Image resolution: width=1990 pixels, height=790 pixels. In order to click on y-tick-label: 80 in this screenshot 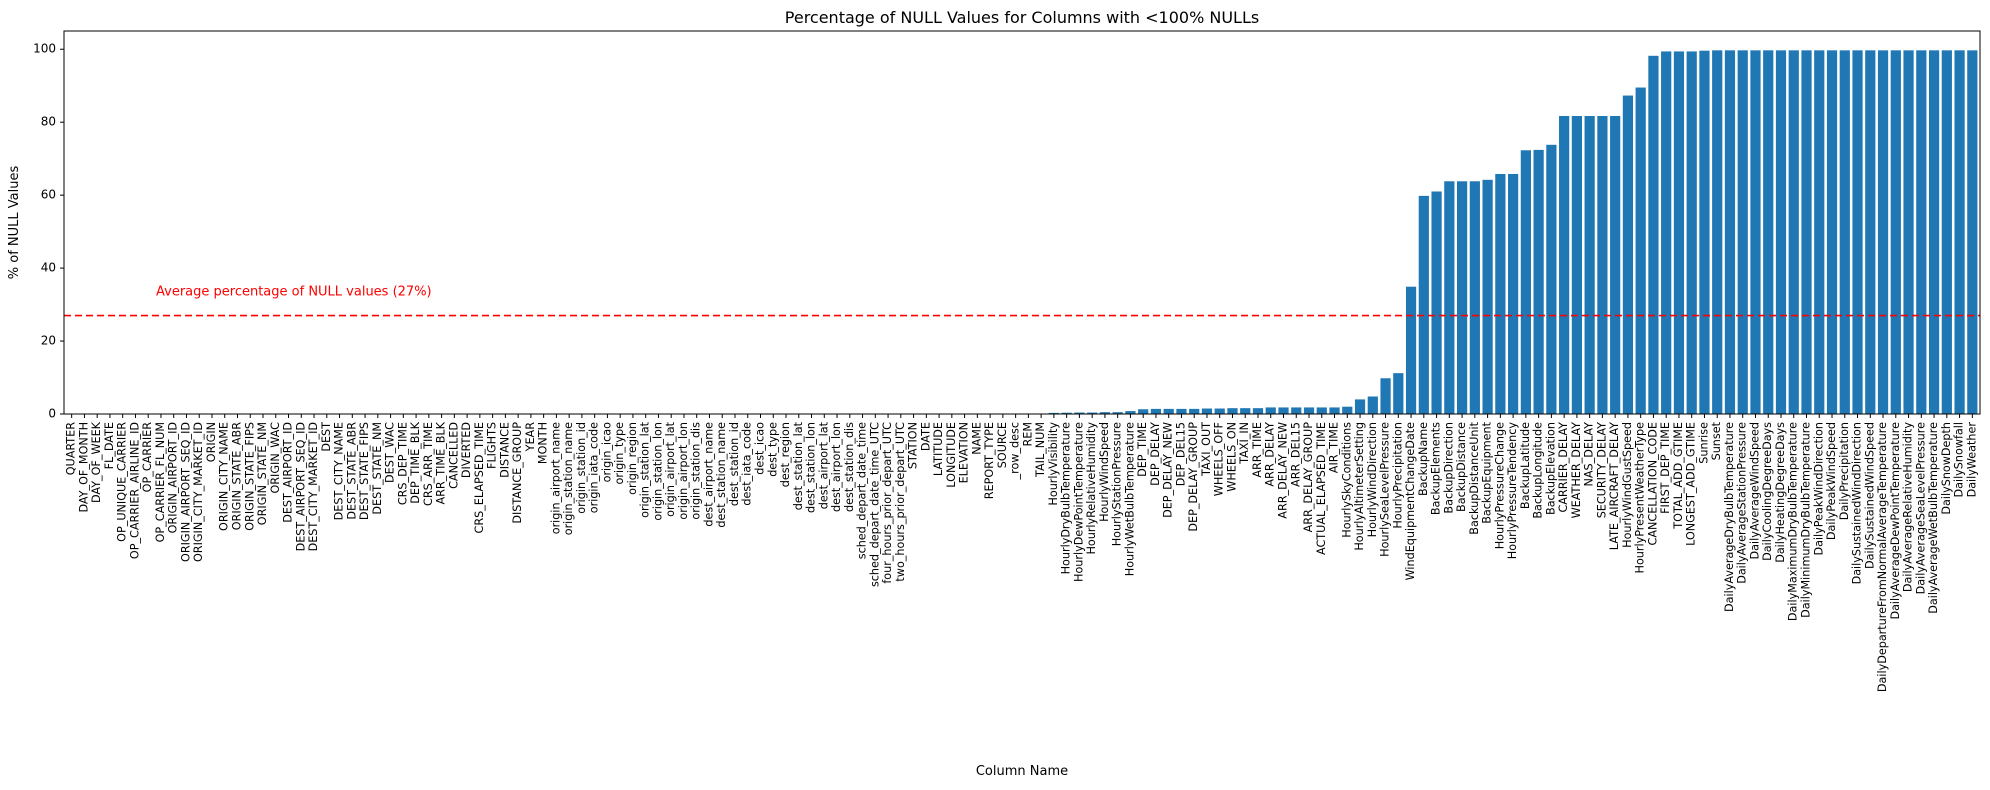, I will do `click(48, 122)`.